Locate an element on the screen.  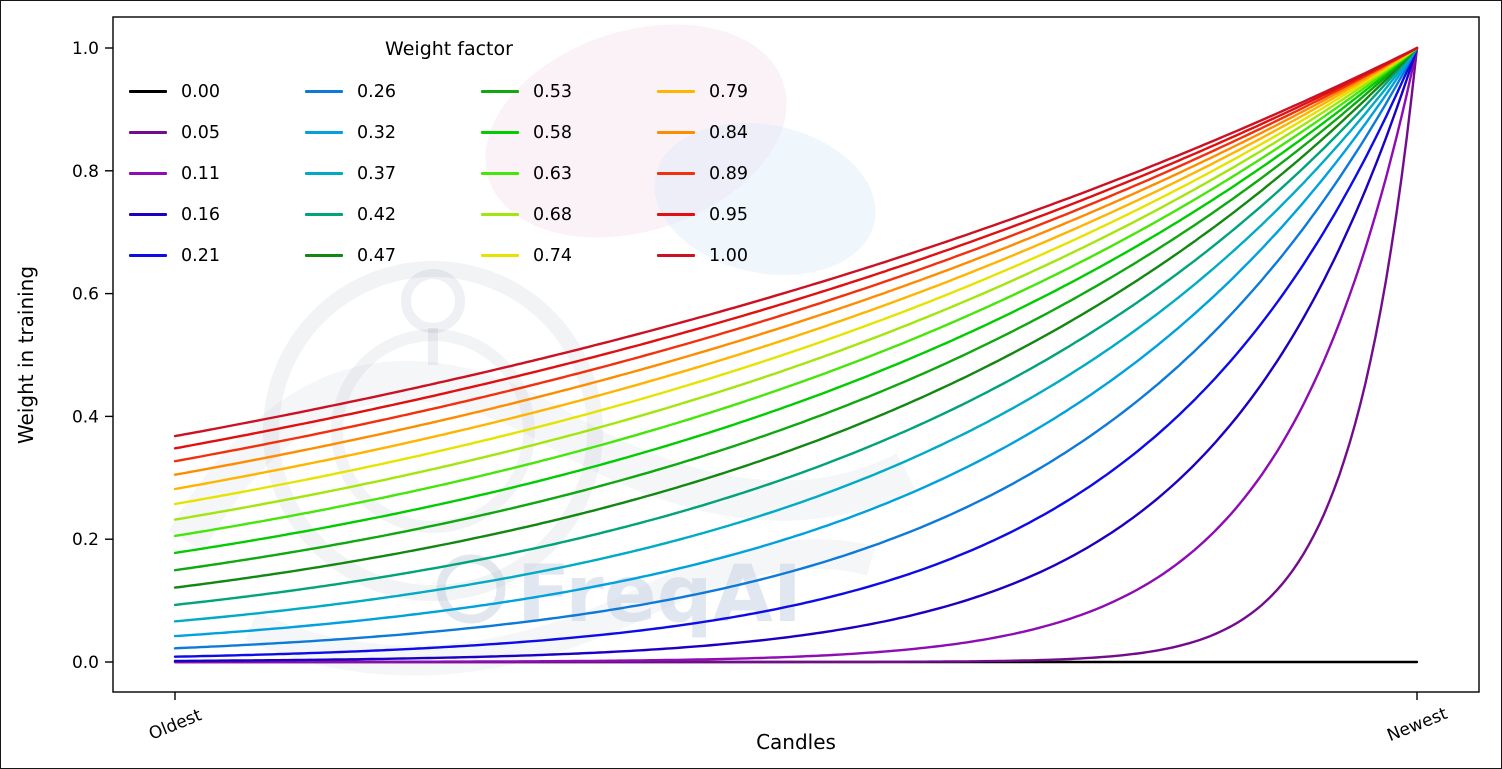
y-tick-label: 0.6 is located at coordinates (85, 295).